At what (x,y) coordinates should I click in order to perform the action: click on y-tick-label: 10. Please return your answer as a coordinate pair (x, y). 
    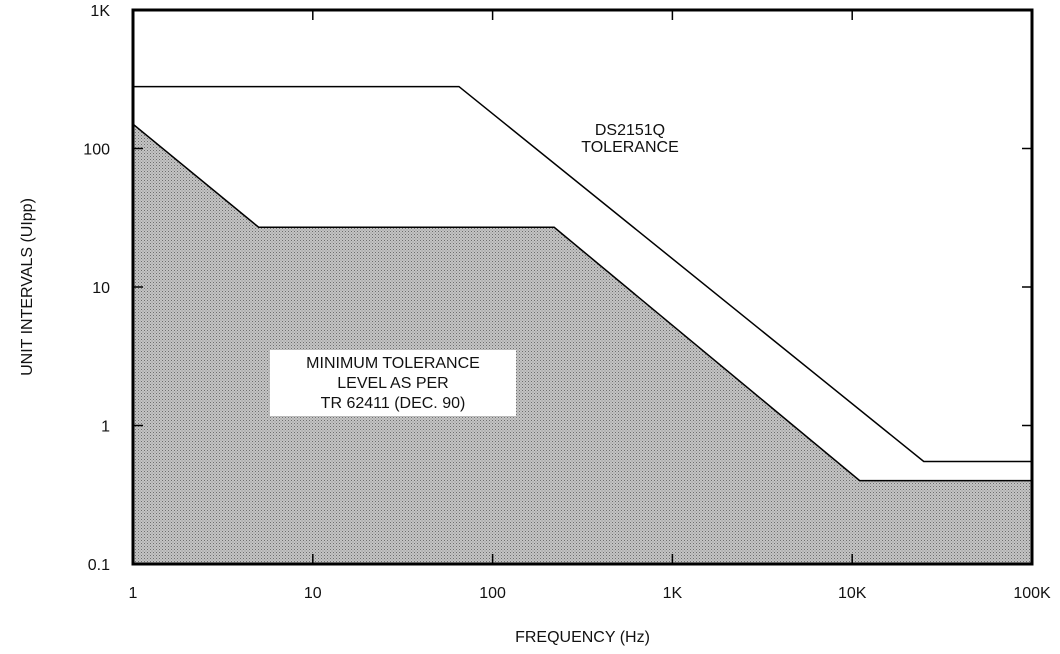
    Looking at the image, I should click on (101, 288).